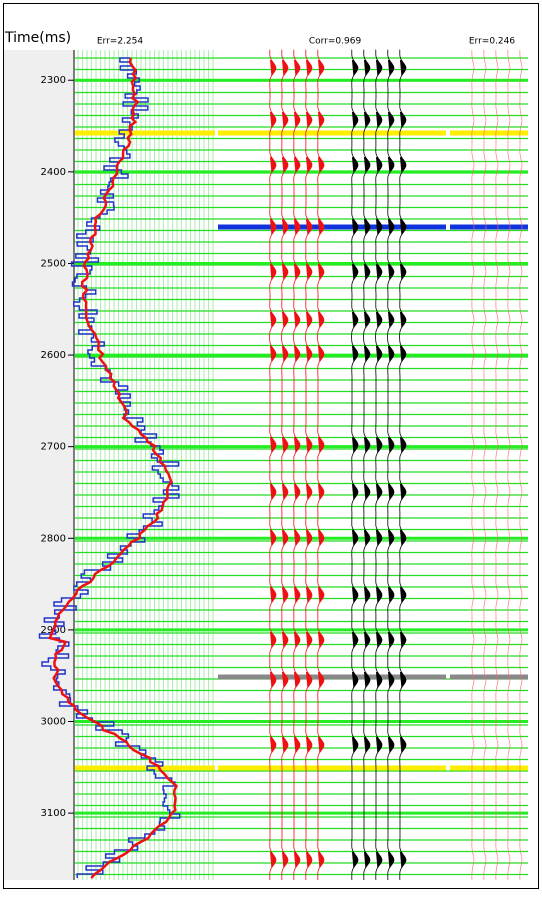  Describe the element at coordinates (53, 355) in the screenshot. I see `y-tick-label: 2600` at that location.